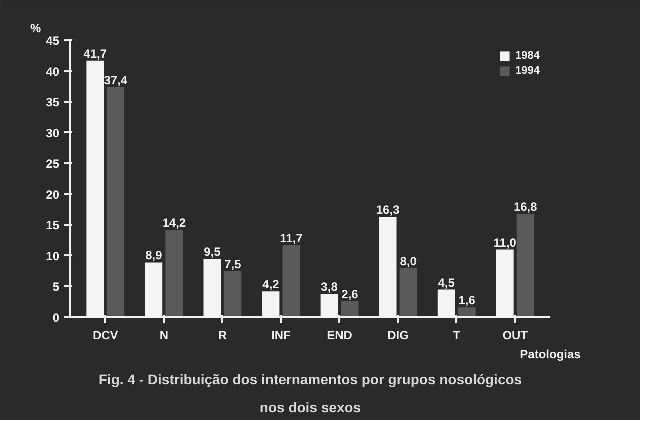 The image size is (649, 428). I want to click on legend-label: 1994, so click(528, 71).